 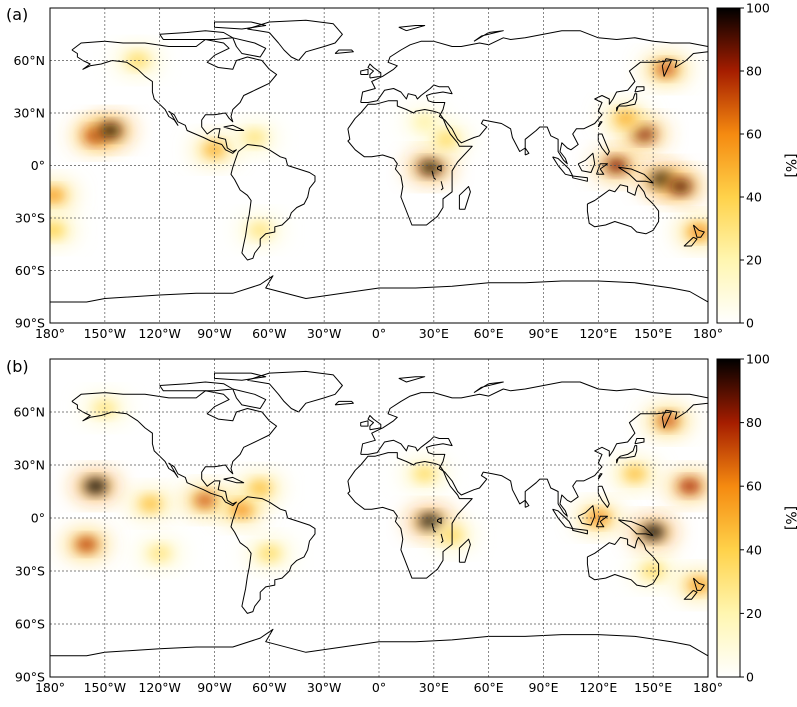 What do you see at coordinates (324, 687) in the screenshot?
I see `lon-tick-label: 30°W` at bounding box center [324, 687].